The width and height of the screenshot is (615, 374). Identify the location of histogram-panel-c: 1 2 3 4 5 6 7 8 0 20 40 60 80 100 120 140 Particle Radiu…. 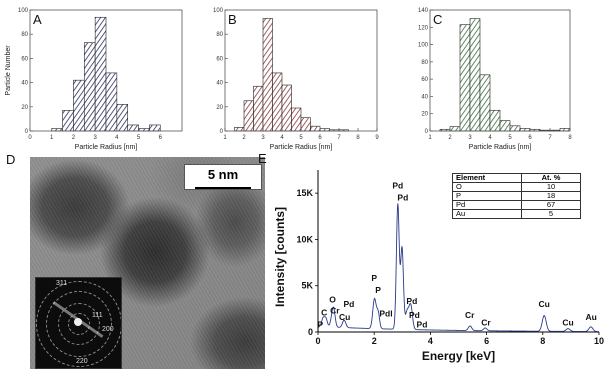
(512, 80).